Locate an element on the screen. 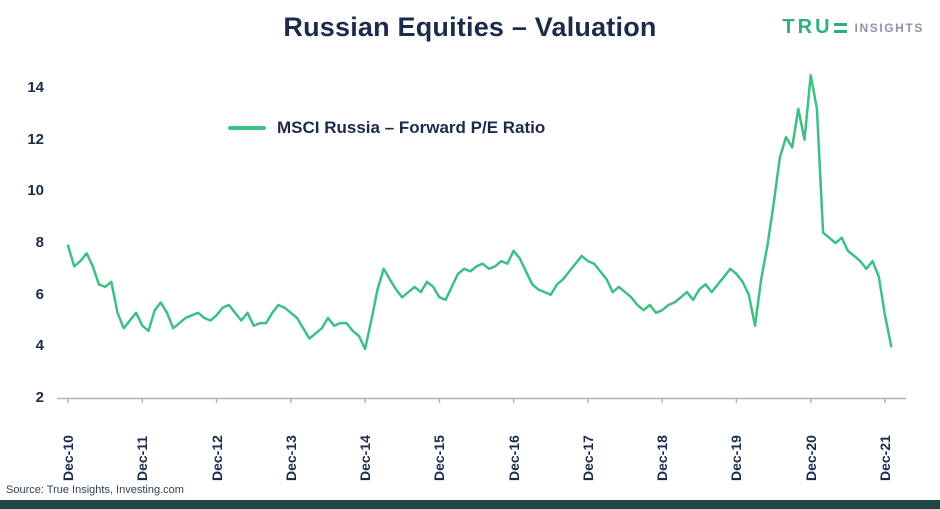 The height and width of the screenshot is (509, 940). x-axis-tick-label: Dec-19 is located at coordinates (736, 458).